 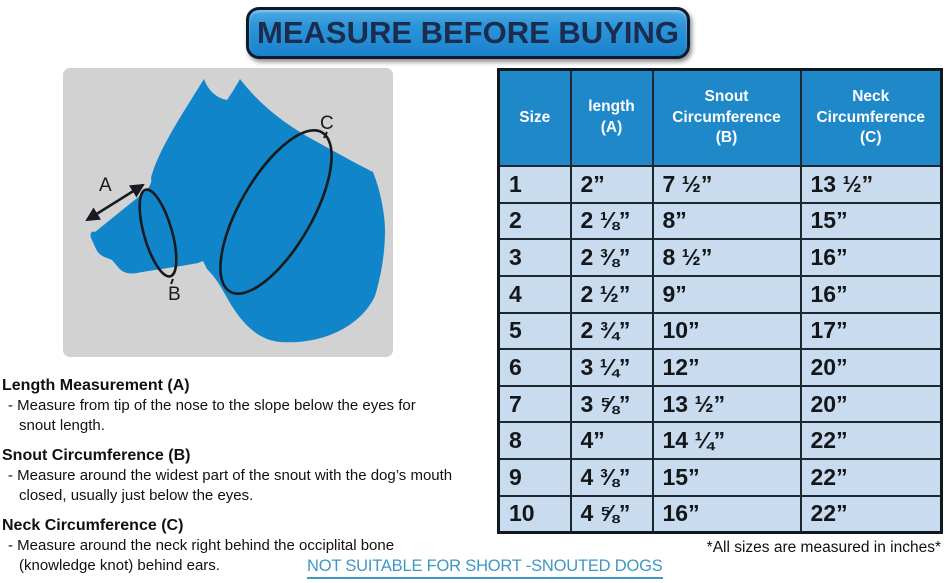 I want to click on cell-snout: 13 ½”, so click(x=726, y=404).